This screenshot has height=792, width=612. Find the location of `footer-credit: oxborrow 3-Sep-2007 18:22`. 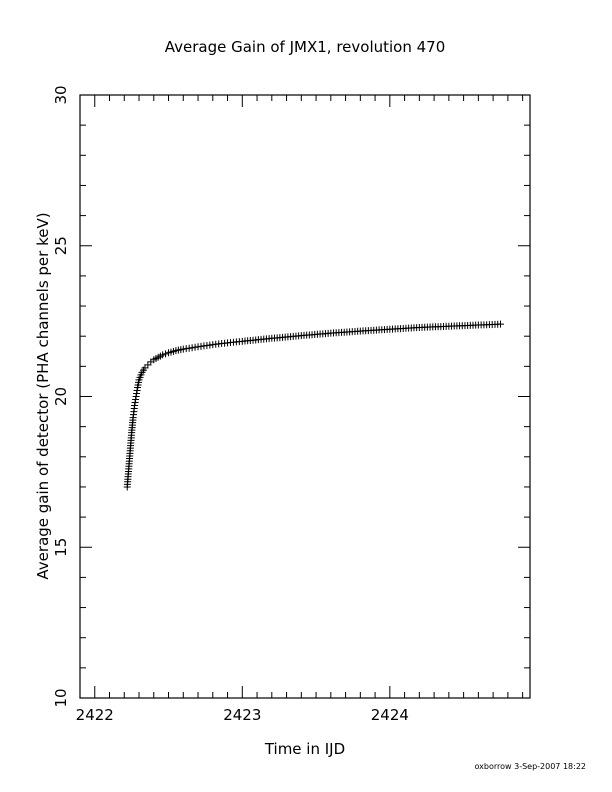

footer-credit: oxborrow 3-Sep-2007 18:22 is located at coordinates (531, 766).